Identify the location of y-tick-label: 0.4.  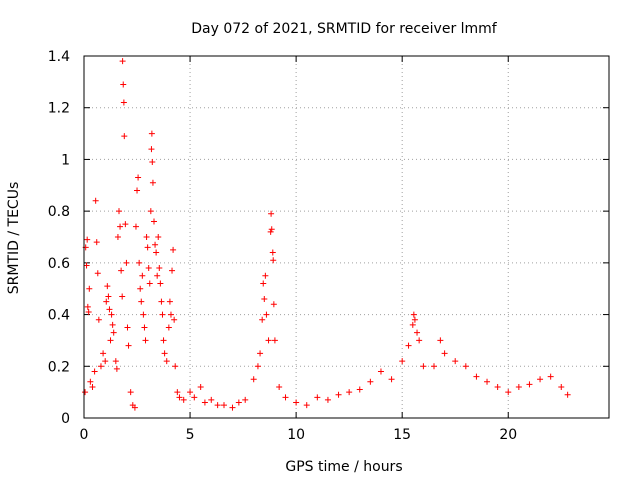
(59, 316).